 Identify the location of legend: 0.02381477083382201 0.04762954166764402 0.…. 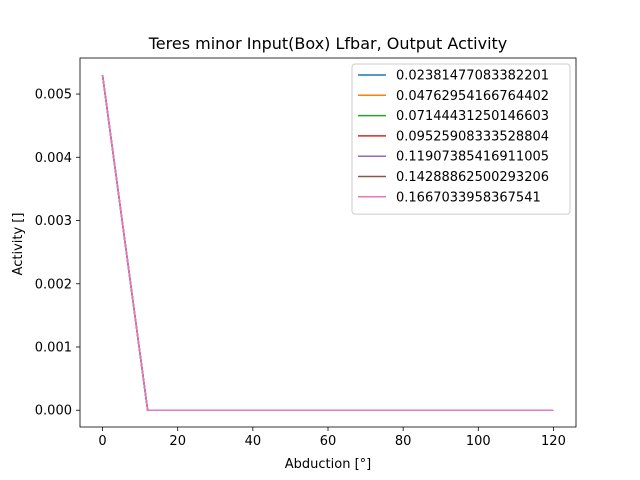
(461, 139).